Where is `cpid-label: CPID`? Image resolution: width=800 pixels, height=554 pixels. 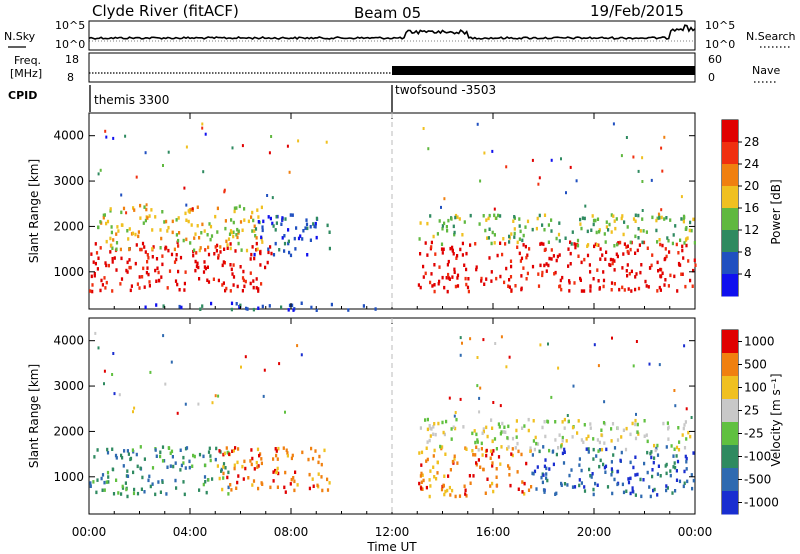 cpid-label: CPID is located at coordinates (22, 95).